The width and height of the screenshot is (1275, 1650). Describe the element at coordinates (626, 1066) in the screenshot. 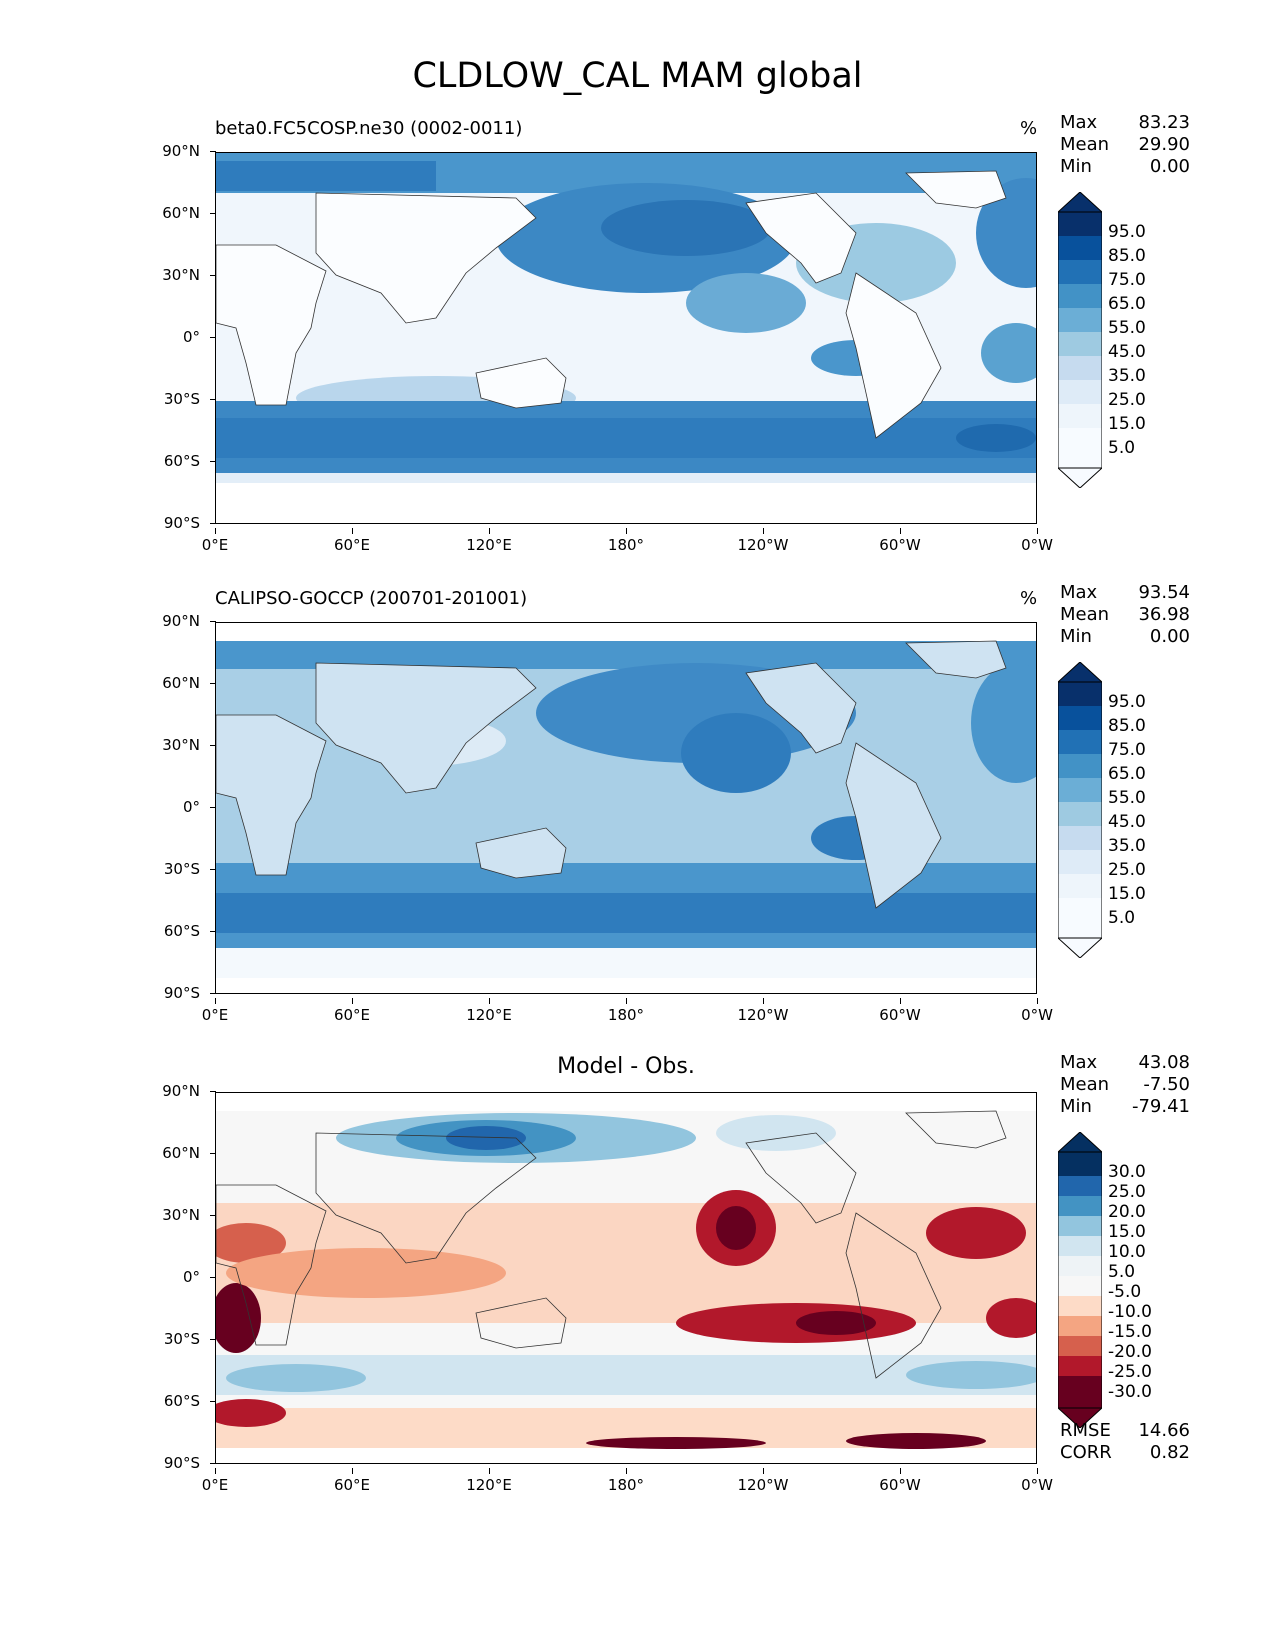

I see `difference-title: Model - Obs.` at that location.